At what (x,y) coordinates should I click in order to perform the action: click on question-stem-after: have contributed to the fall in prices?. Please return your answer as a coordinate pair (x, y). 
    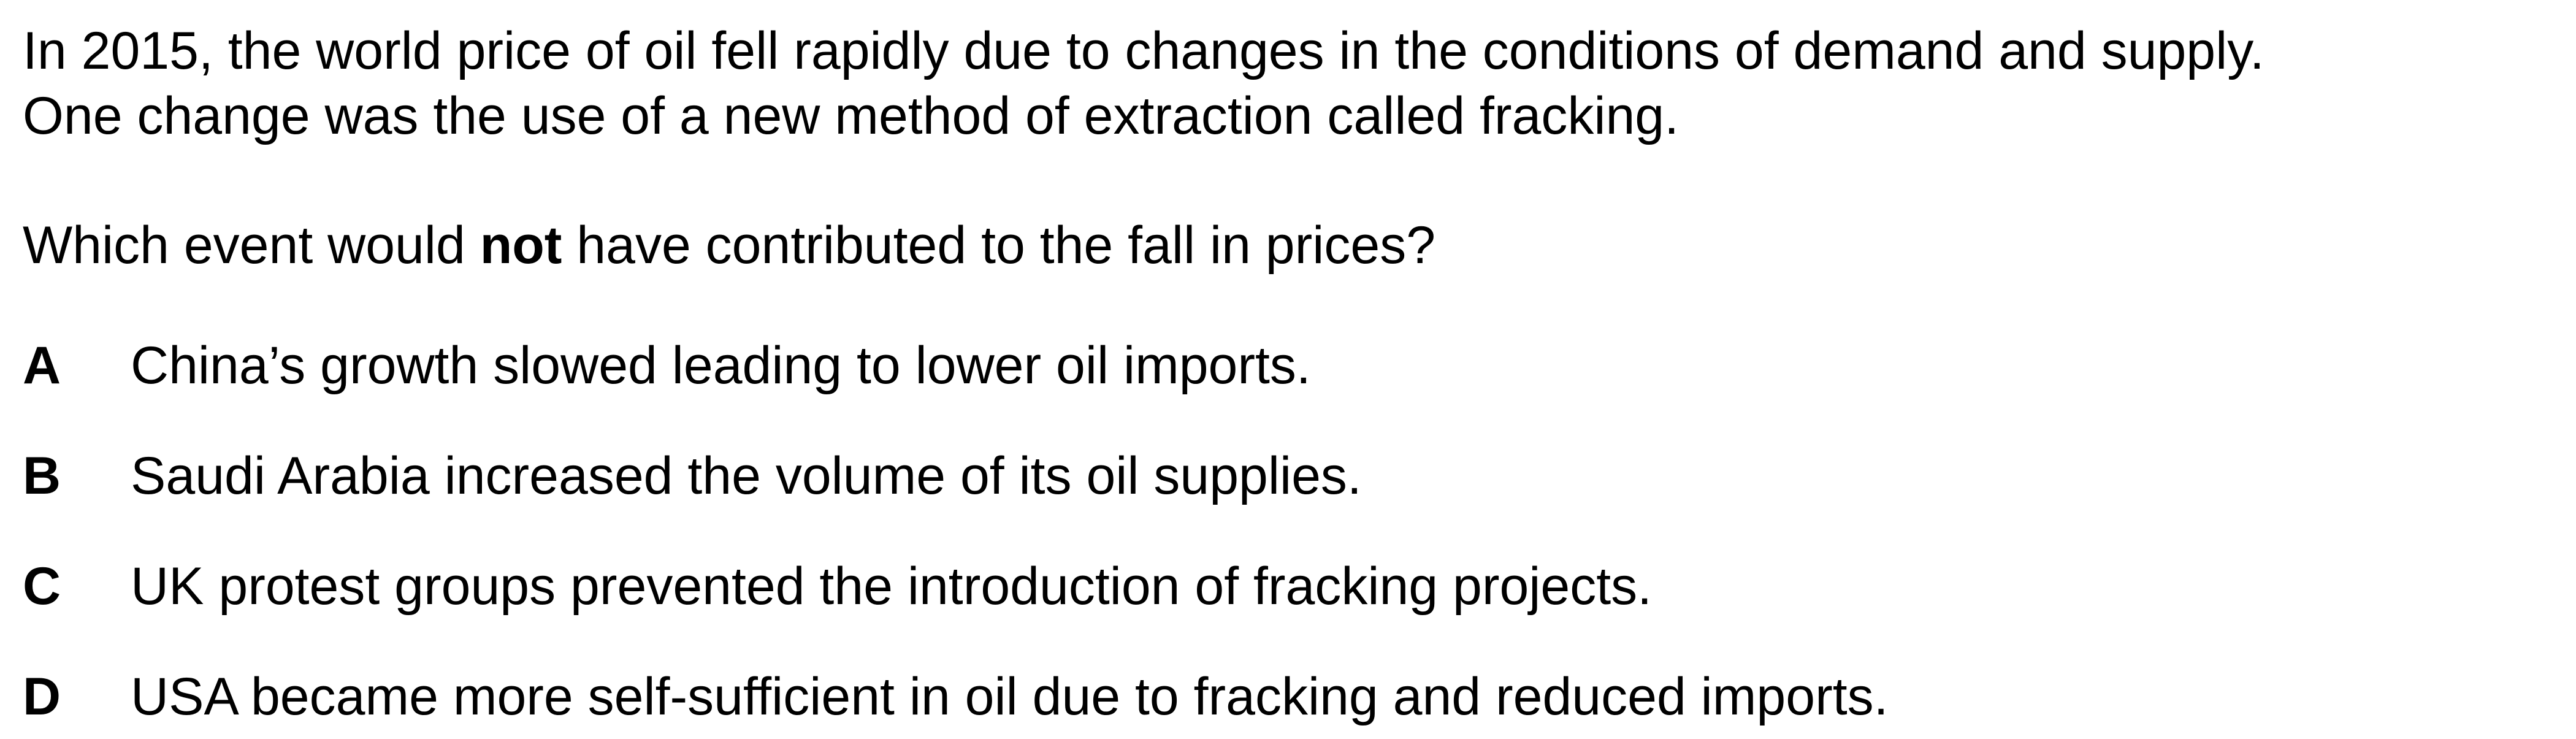
    Looking at the image, I should click on (999, 246).